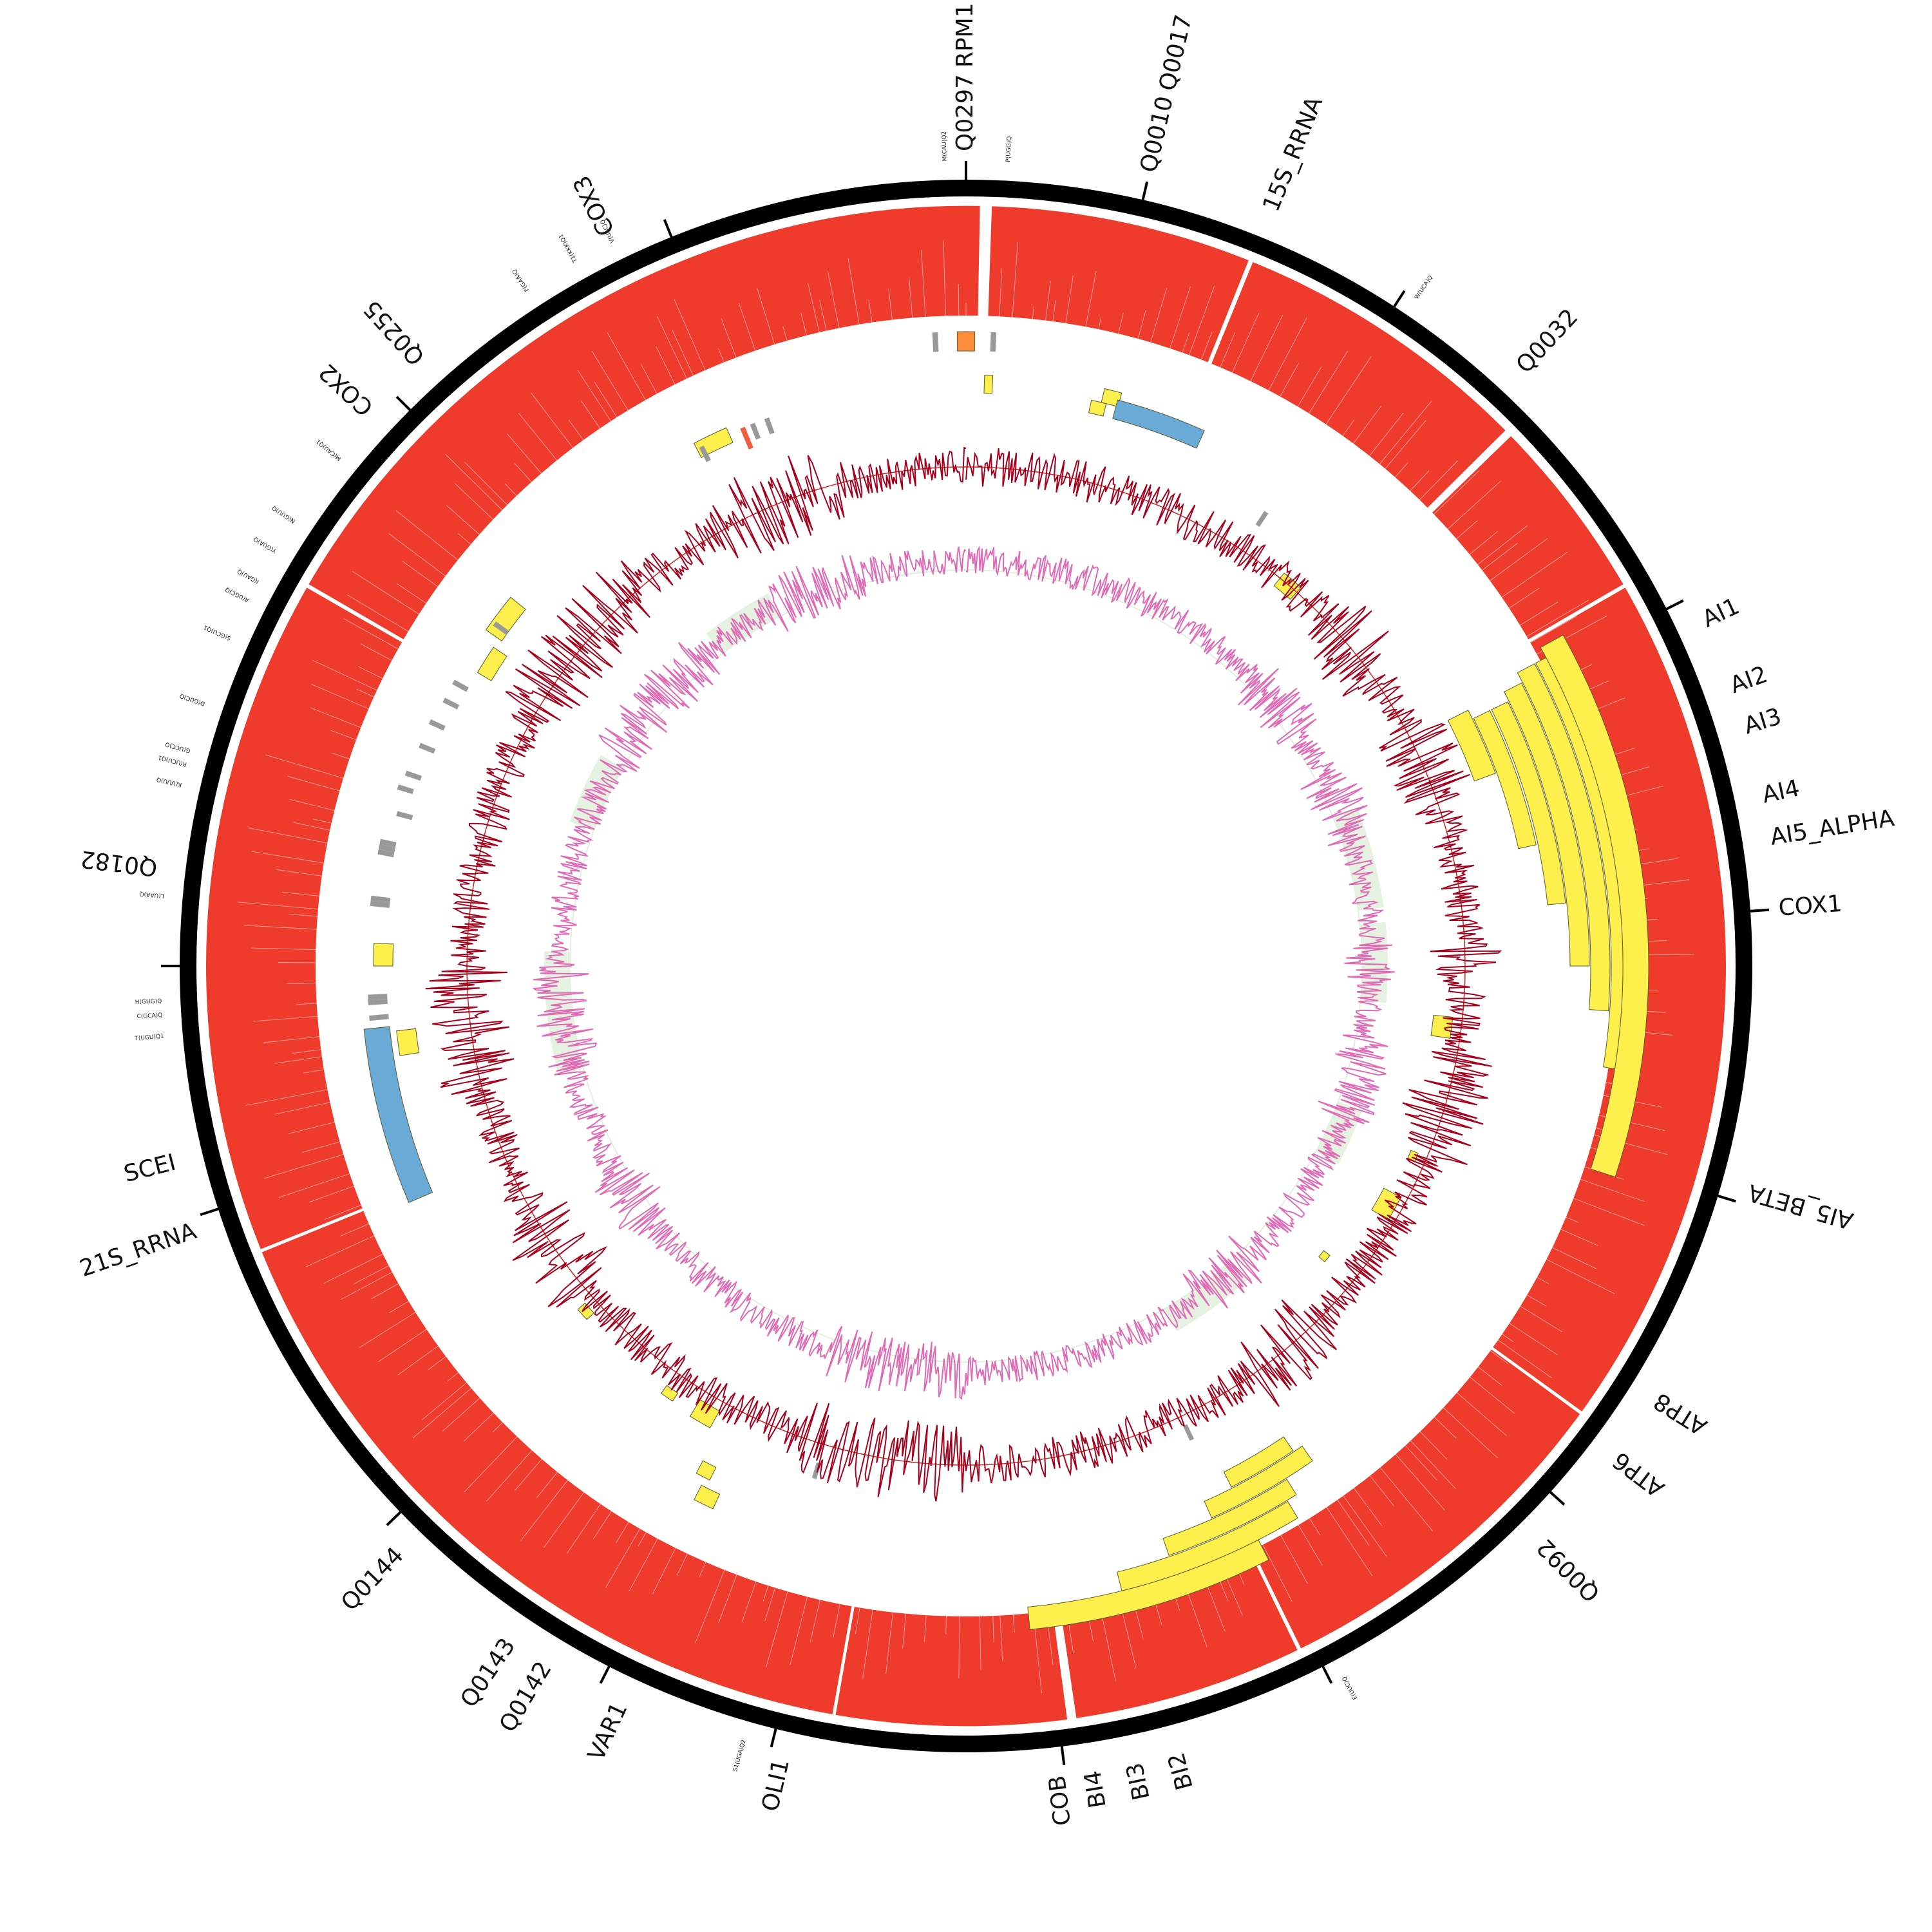 The image size is (1932, 1932). Describe the element at coordinates (1801, 1206) in the screenshot. I see `gene-label: AI5_BETA` at that location.